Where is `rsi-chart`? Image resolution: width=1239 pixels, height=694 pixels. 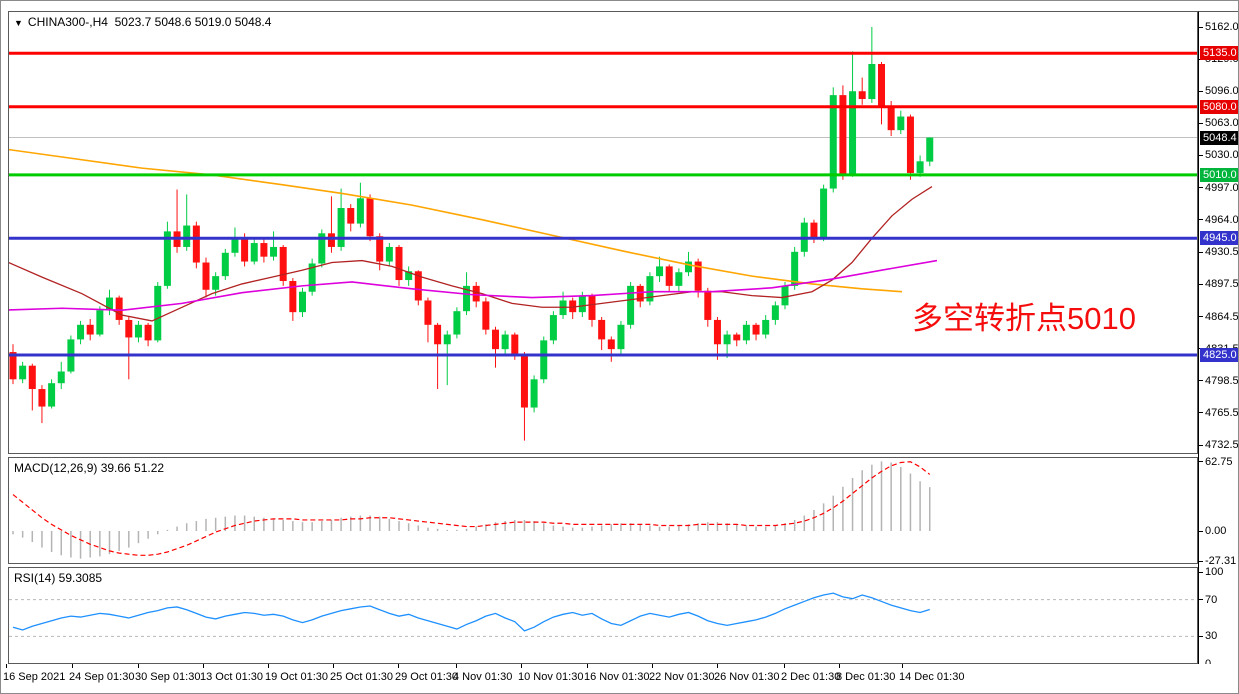
rsi-chart is located at coordinates (603, 615).